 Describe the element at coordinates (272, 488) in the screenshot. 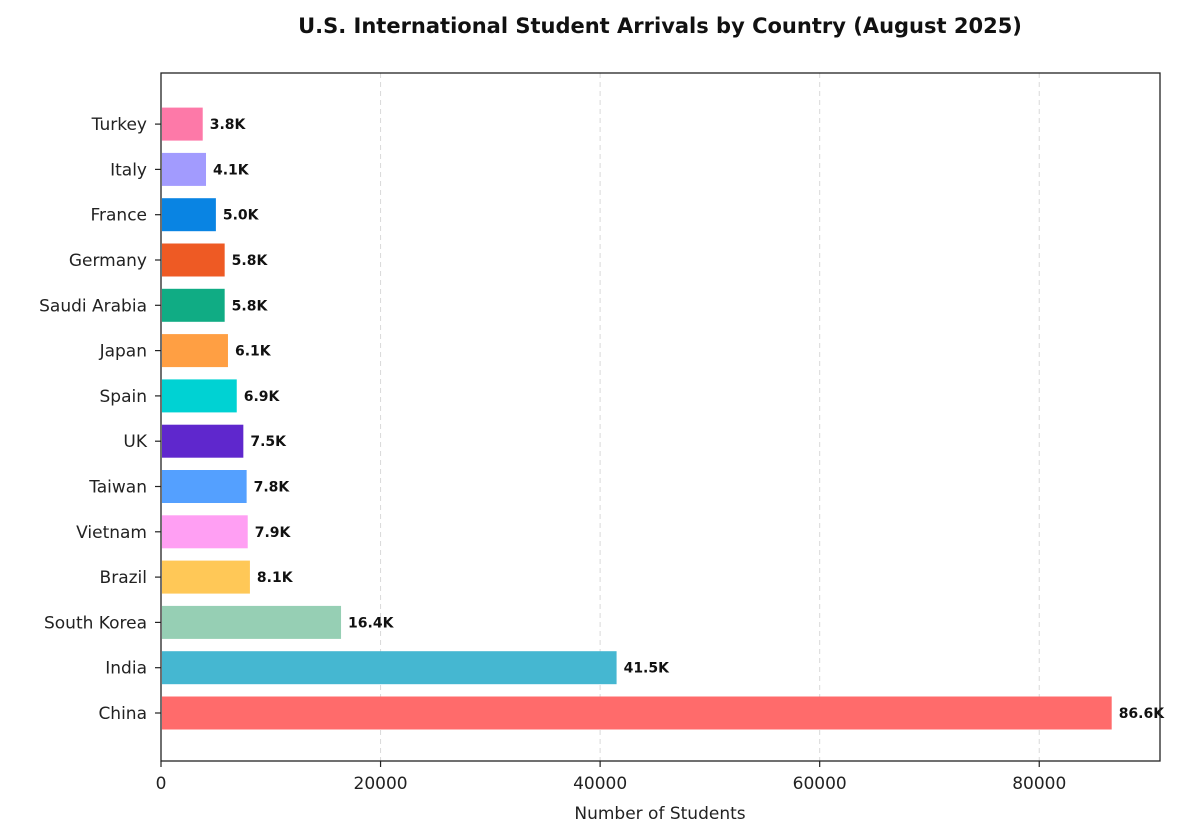

I see `data-label: 7.8K` at that location.